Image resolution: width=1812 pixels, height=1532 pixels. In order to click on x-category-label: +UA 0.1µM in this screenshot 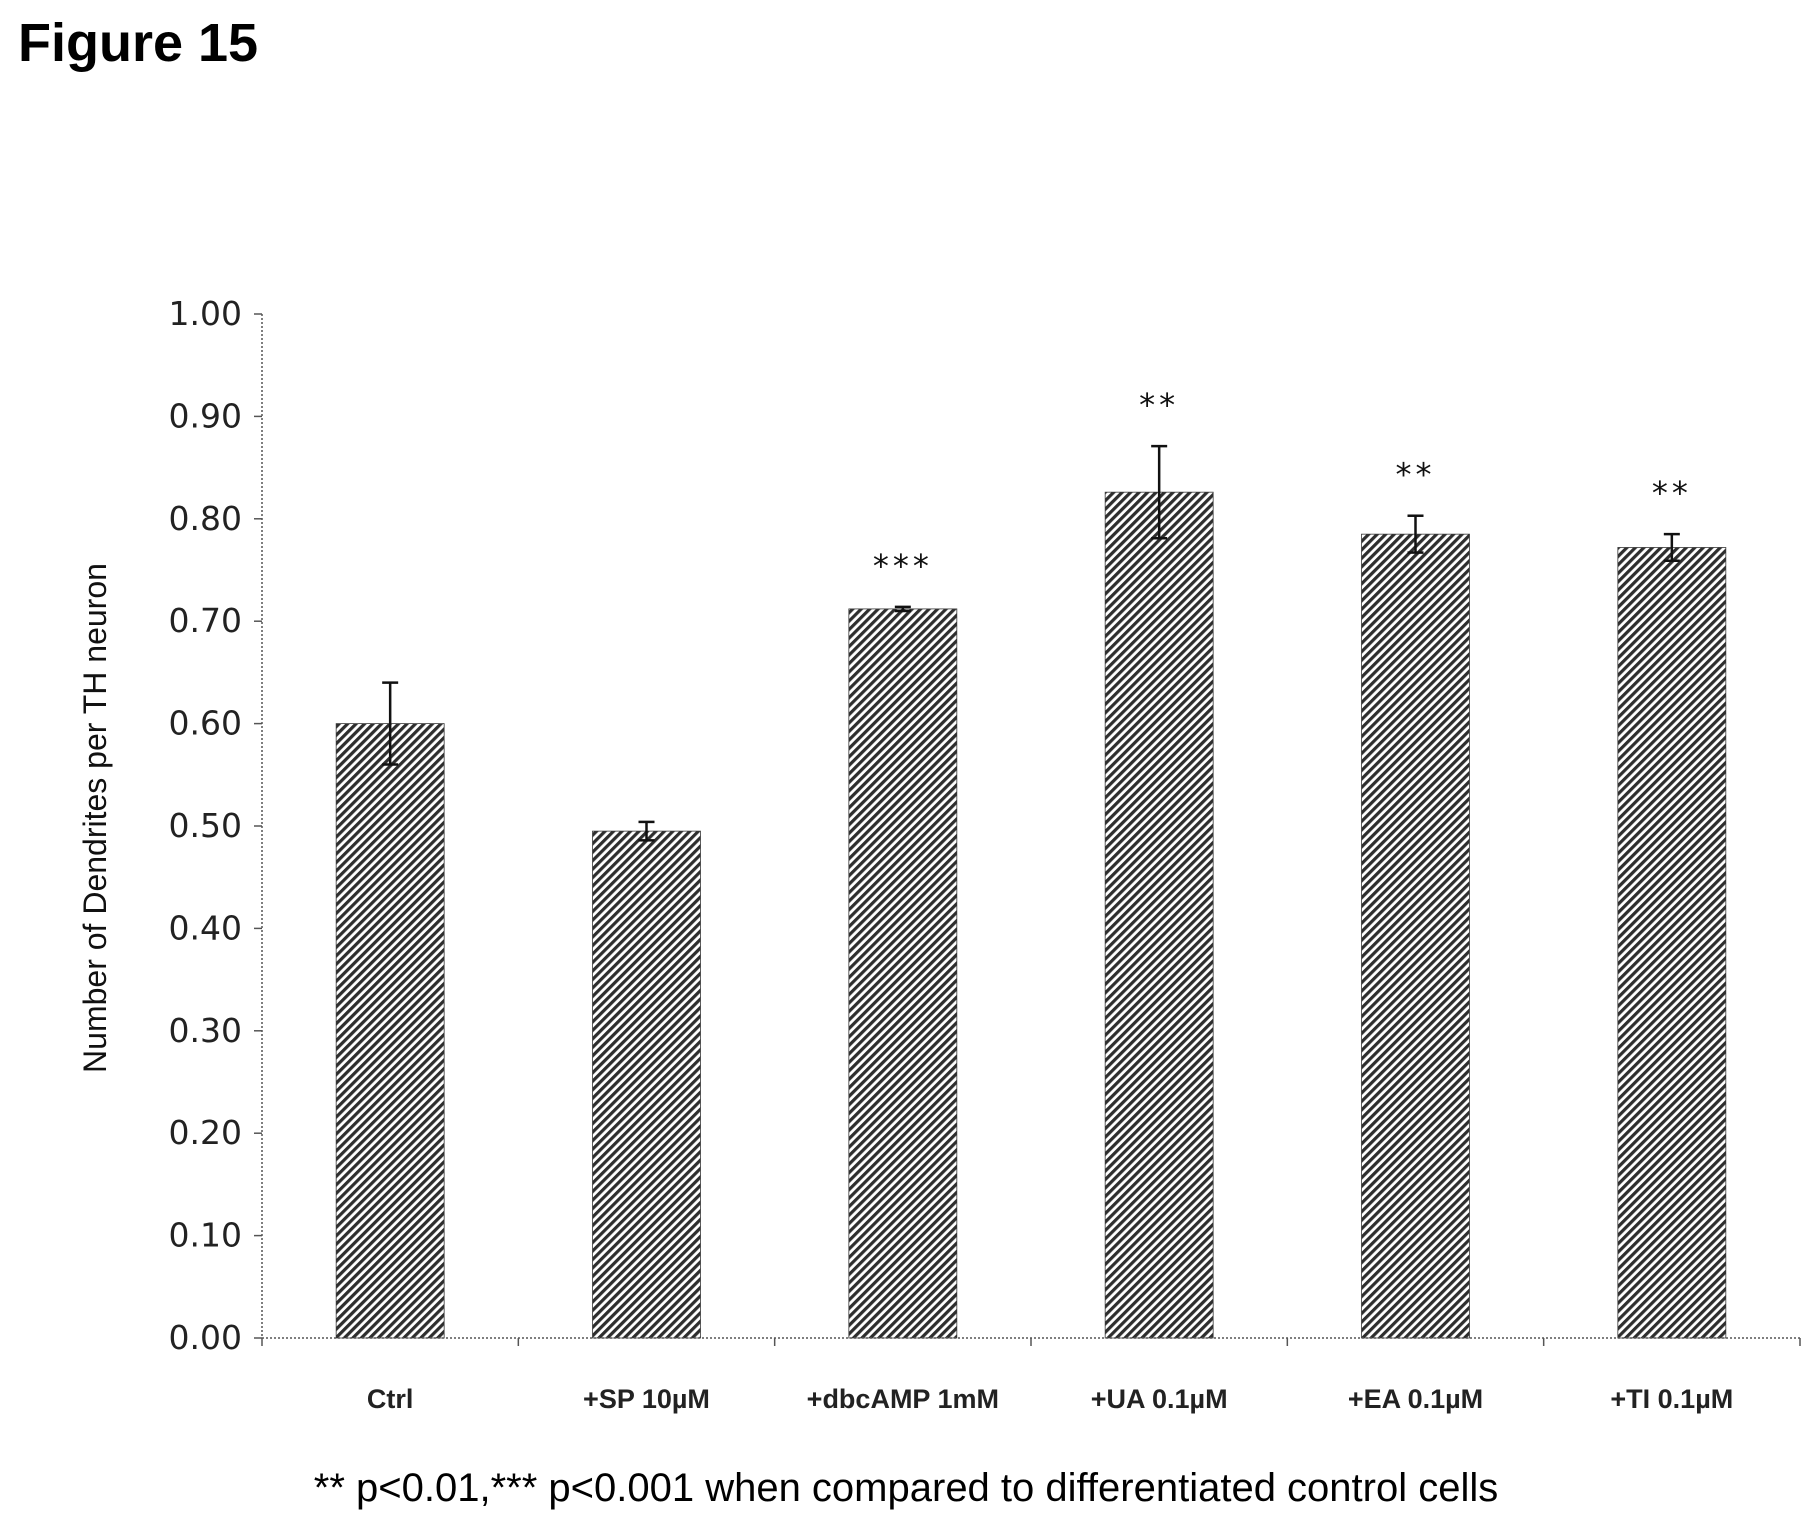, I will do `click(1159, 1399)`.